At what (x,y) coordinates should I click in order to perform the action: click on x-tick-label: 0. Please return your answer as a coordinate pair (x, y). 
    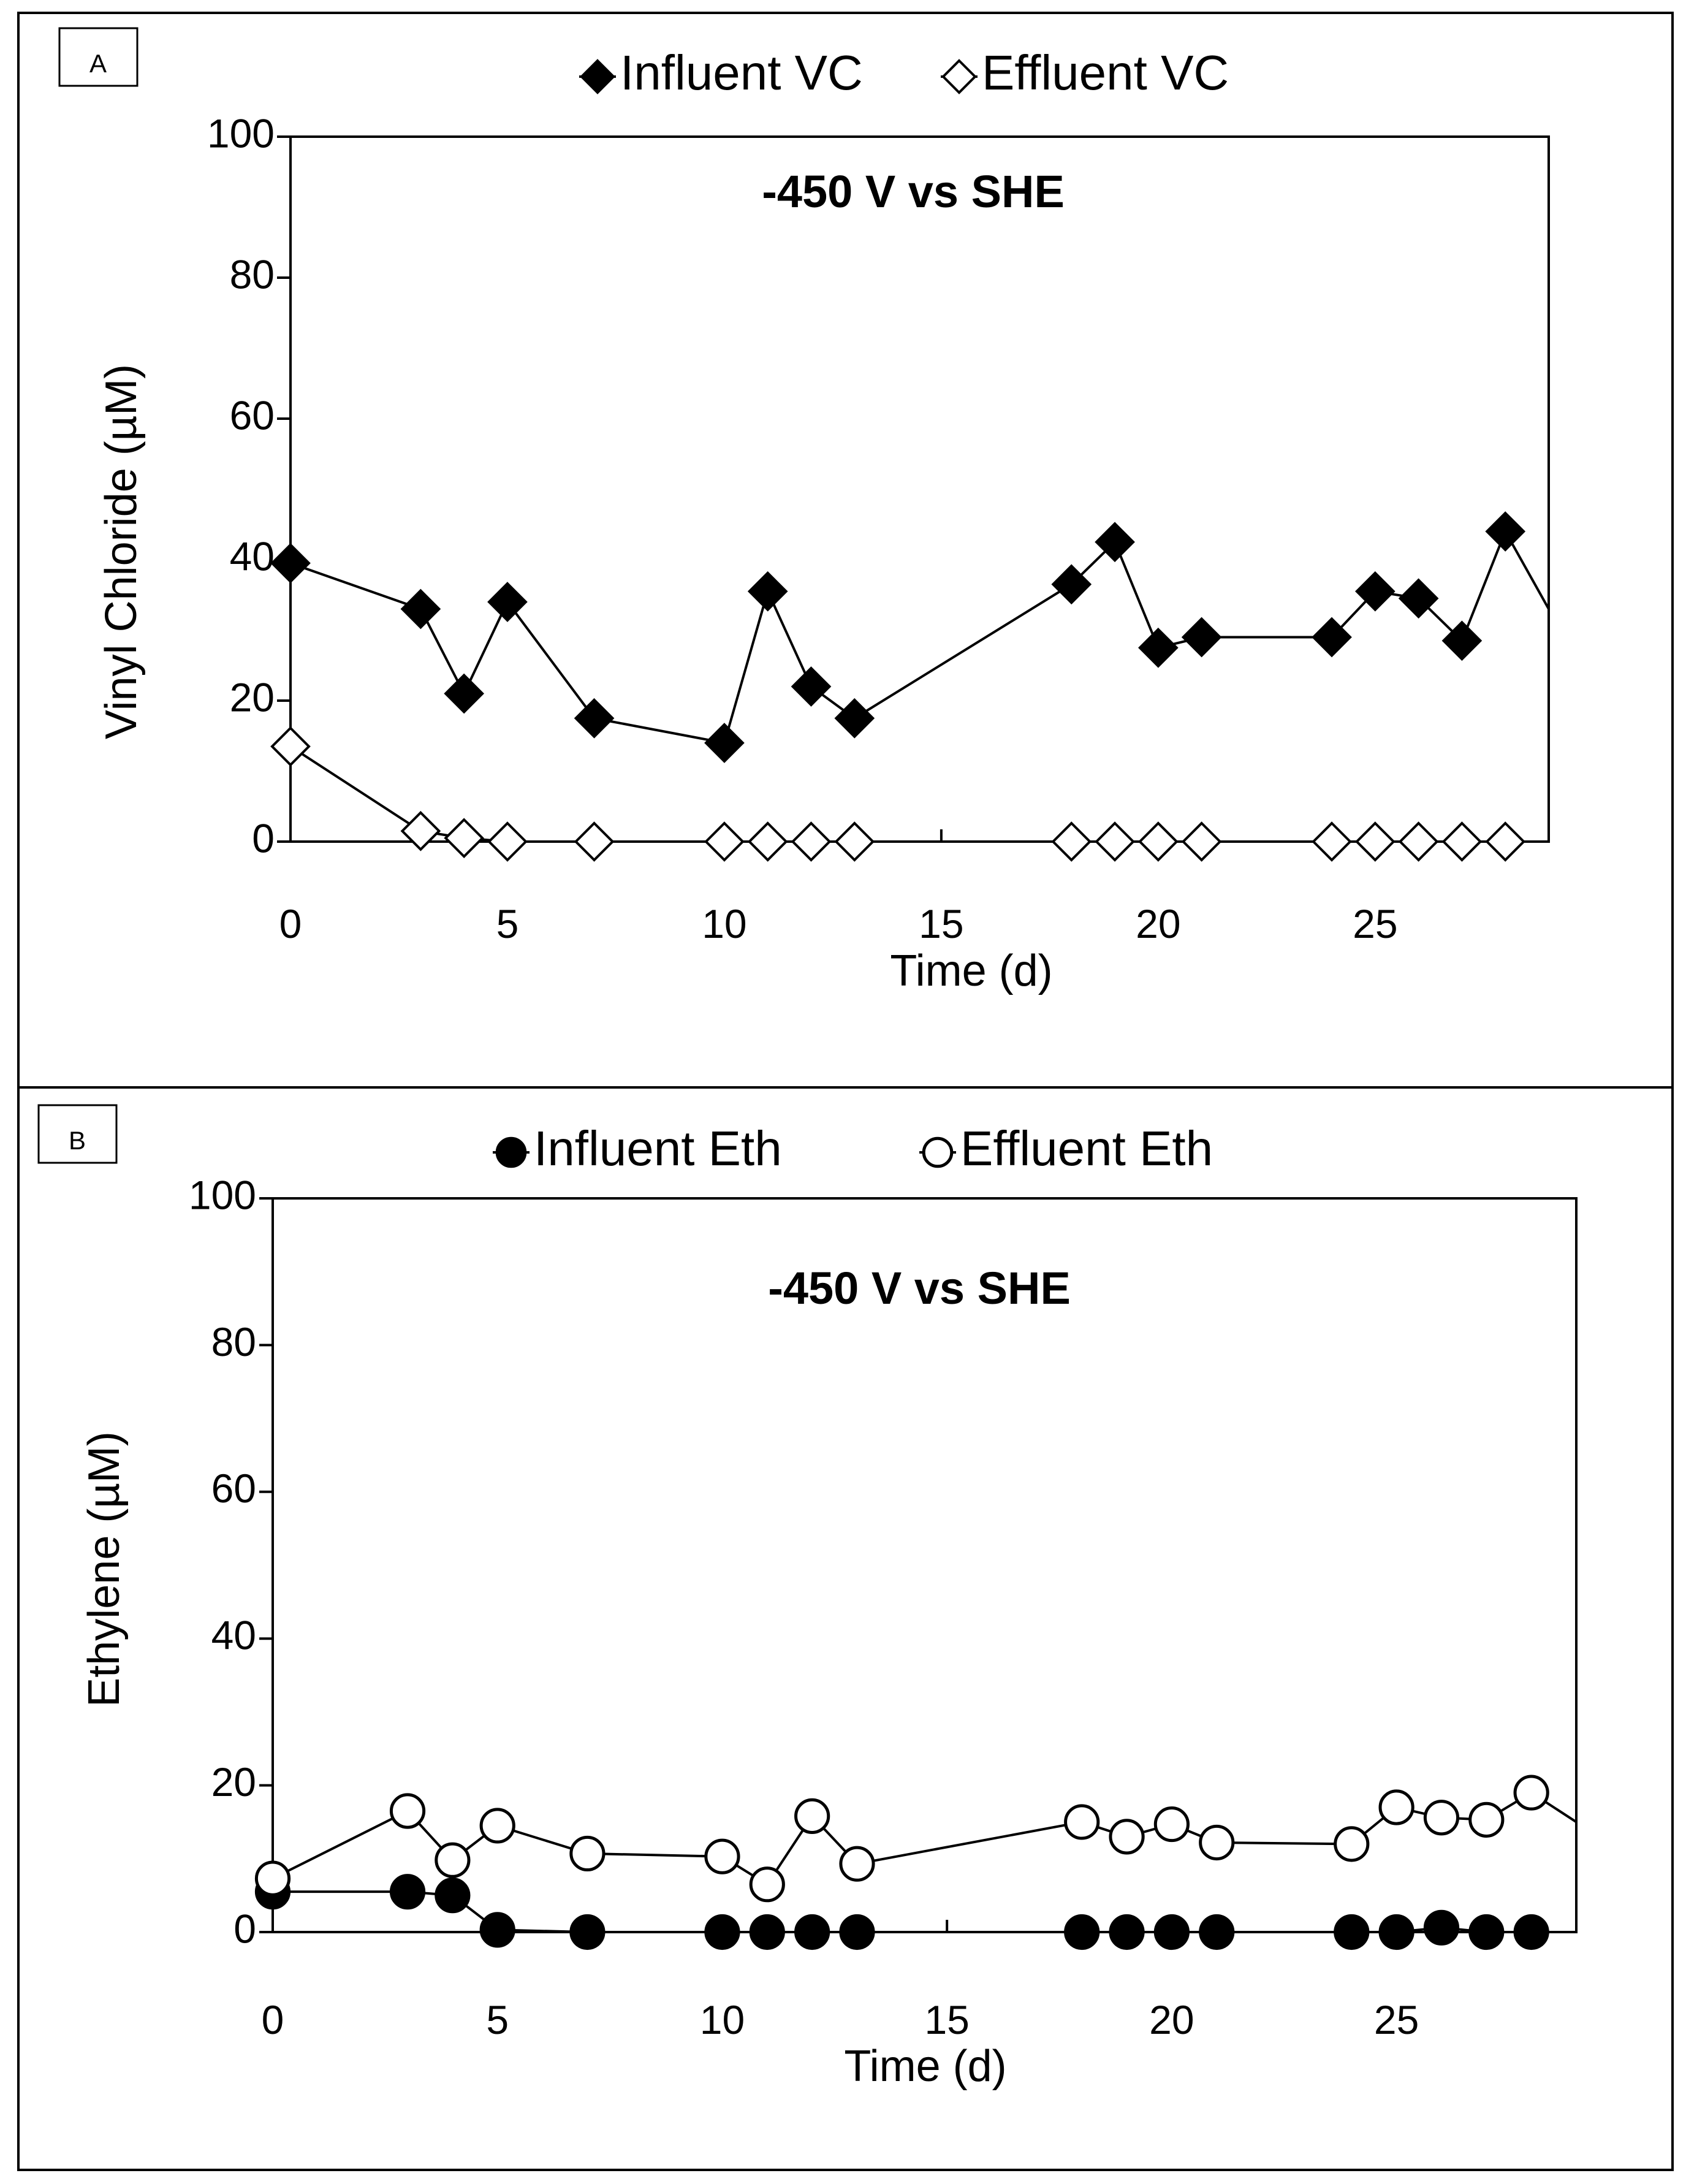
    Looking at the image, I should click on (290, 923).